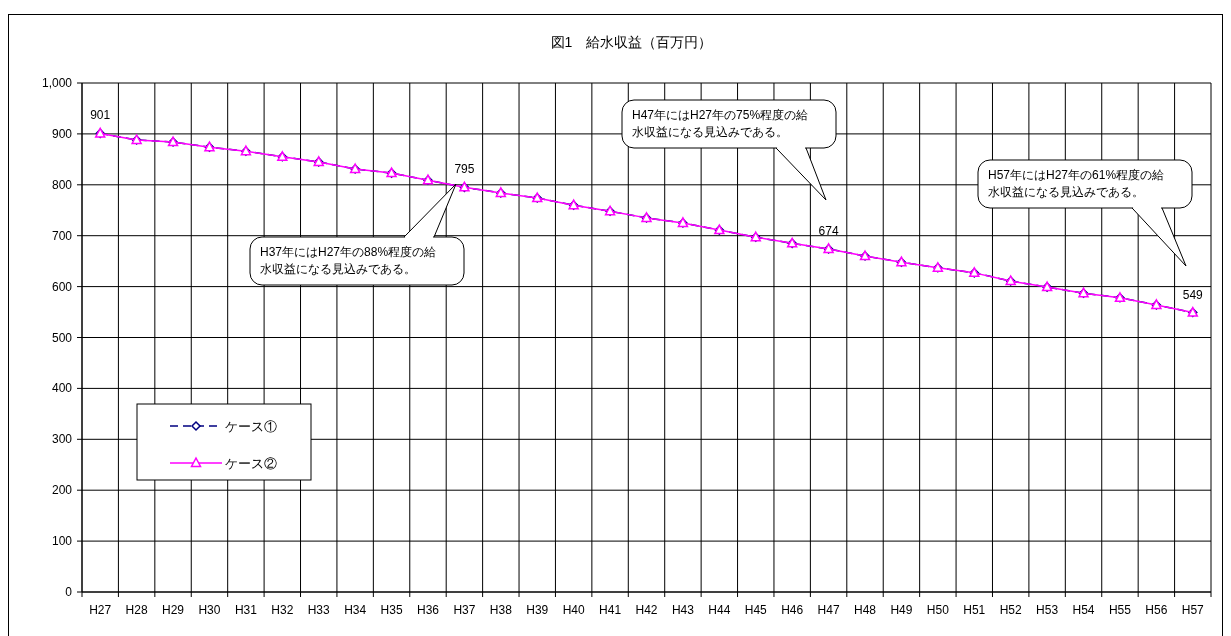 The width and height of the screenshot is (1231, 636). What do you see at coordinates (828, 610) in the screenshot?
I see `x-tick-label: H47` at bounding box center [828, 610].